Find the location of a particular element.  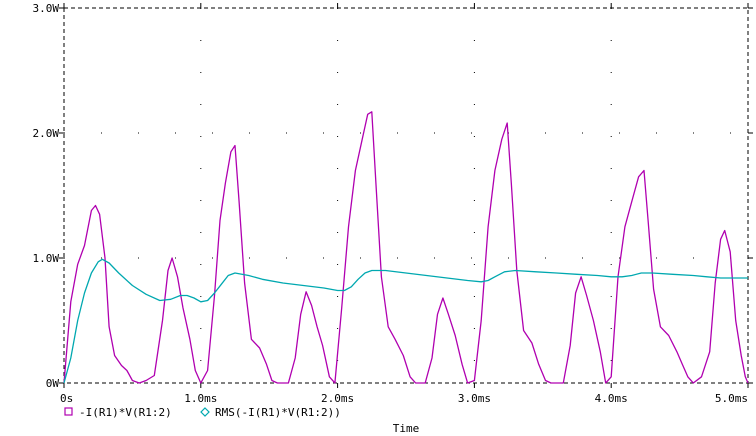

x-axis-label: Time is located at coordinates (406, 428).